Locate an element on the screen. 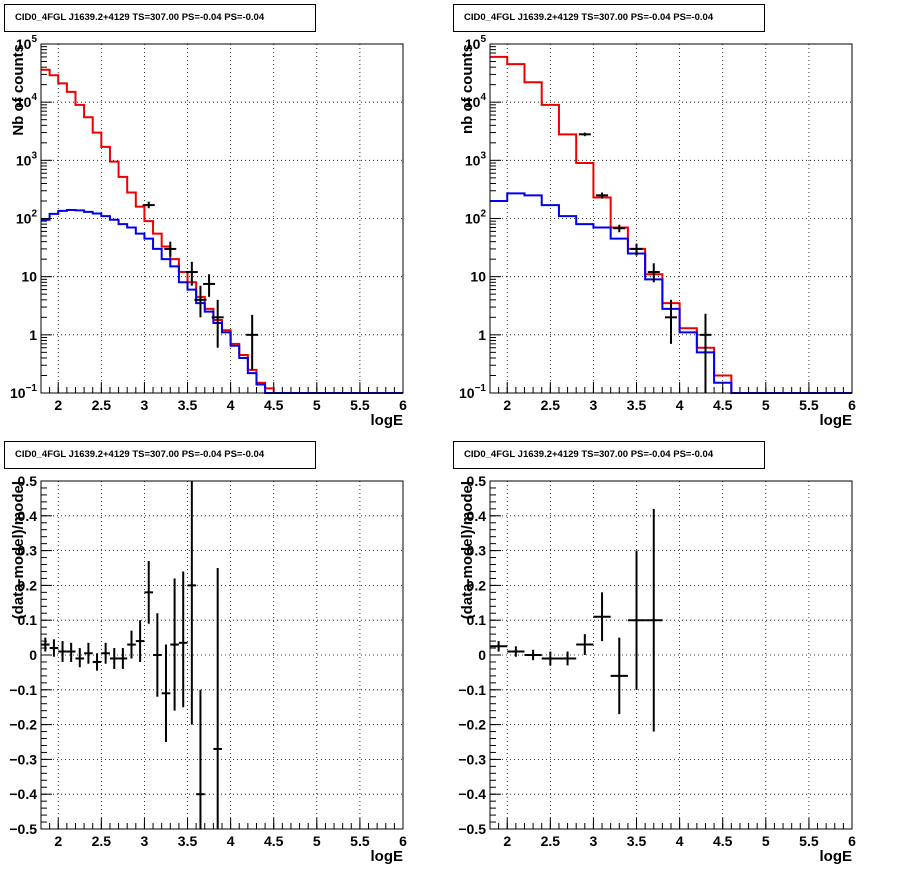  y-axis-label: nb of counts is located at coordinates (467, 89).